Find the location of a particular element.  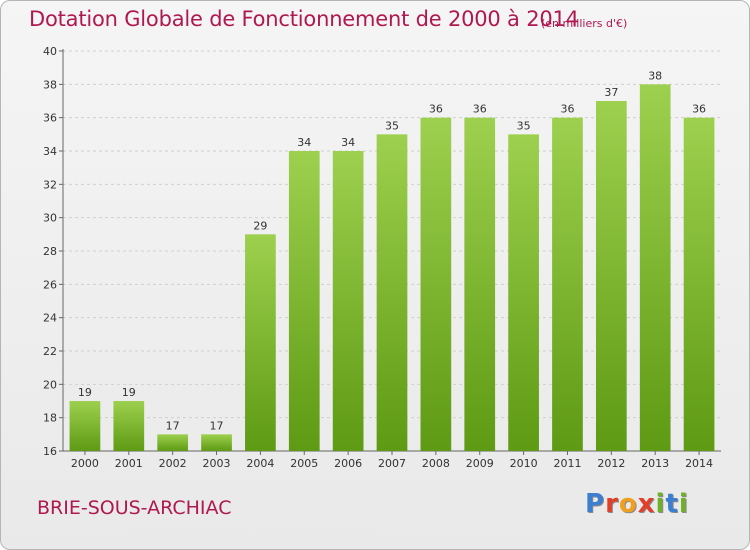

x-tick-label: 2014 is located at coordinates (699, 463).